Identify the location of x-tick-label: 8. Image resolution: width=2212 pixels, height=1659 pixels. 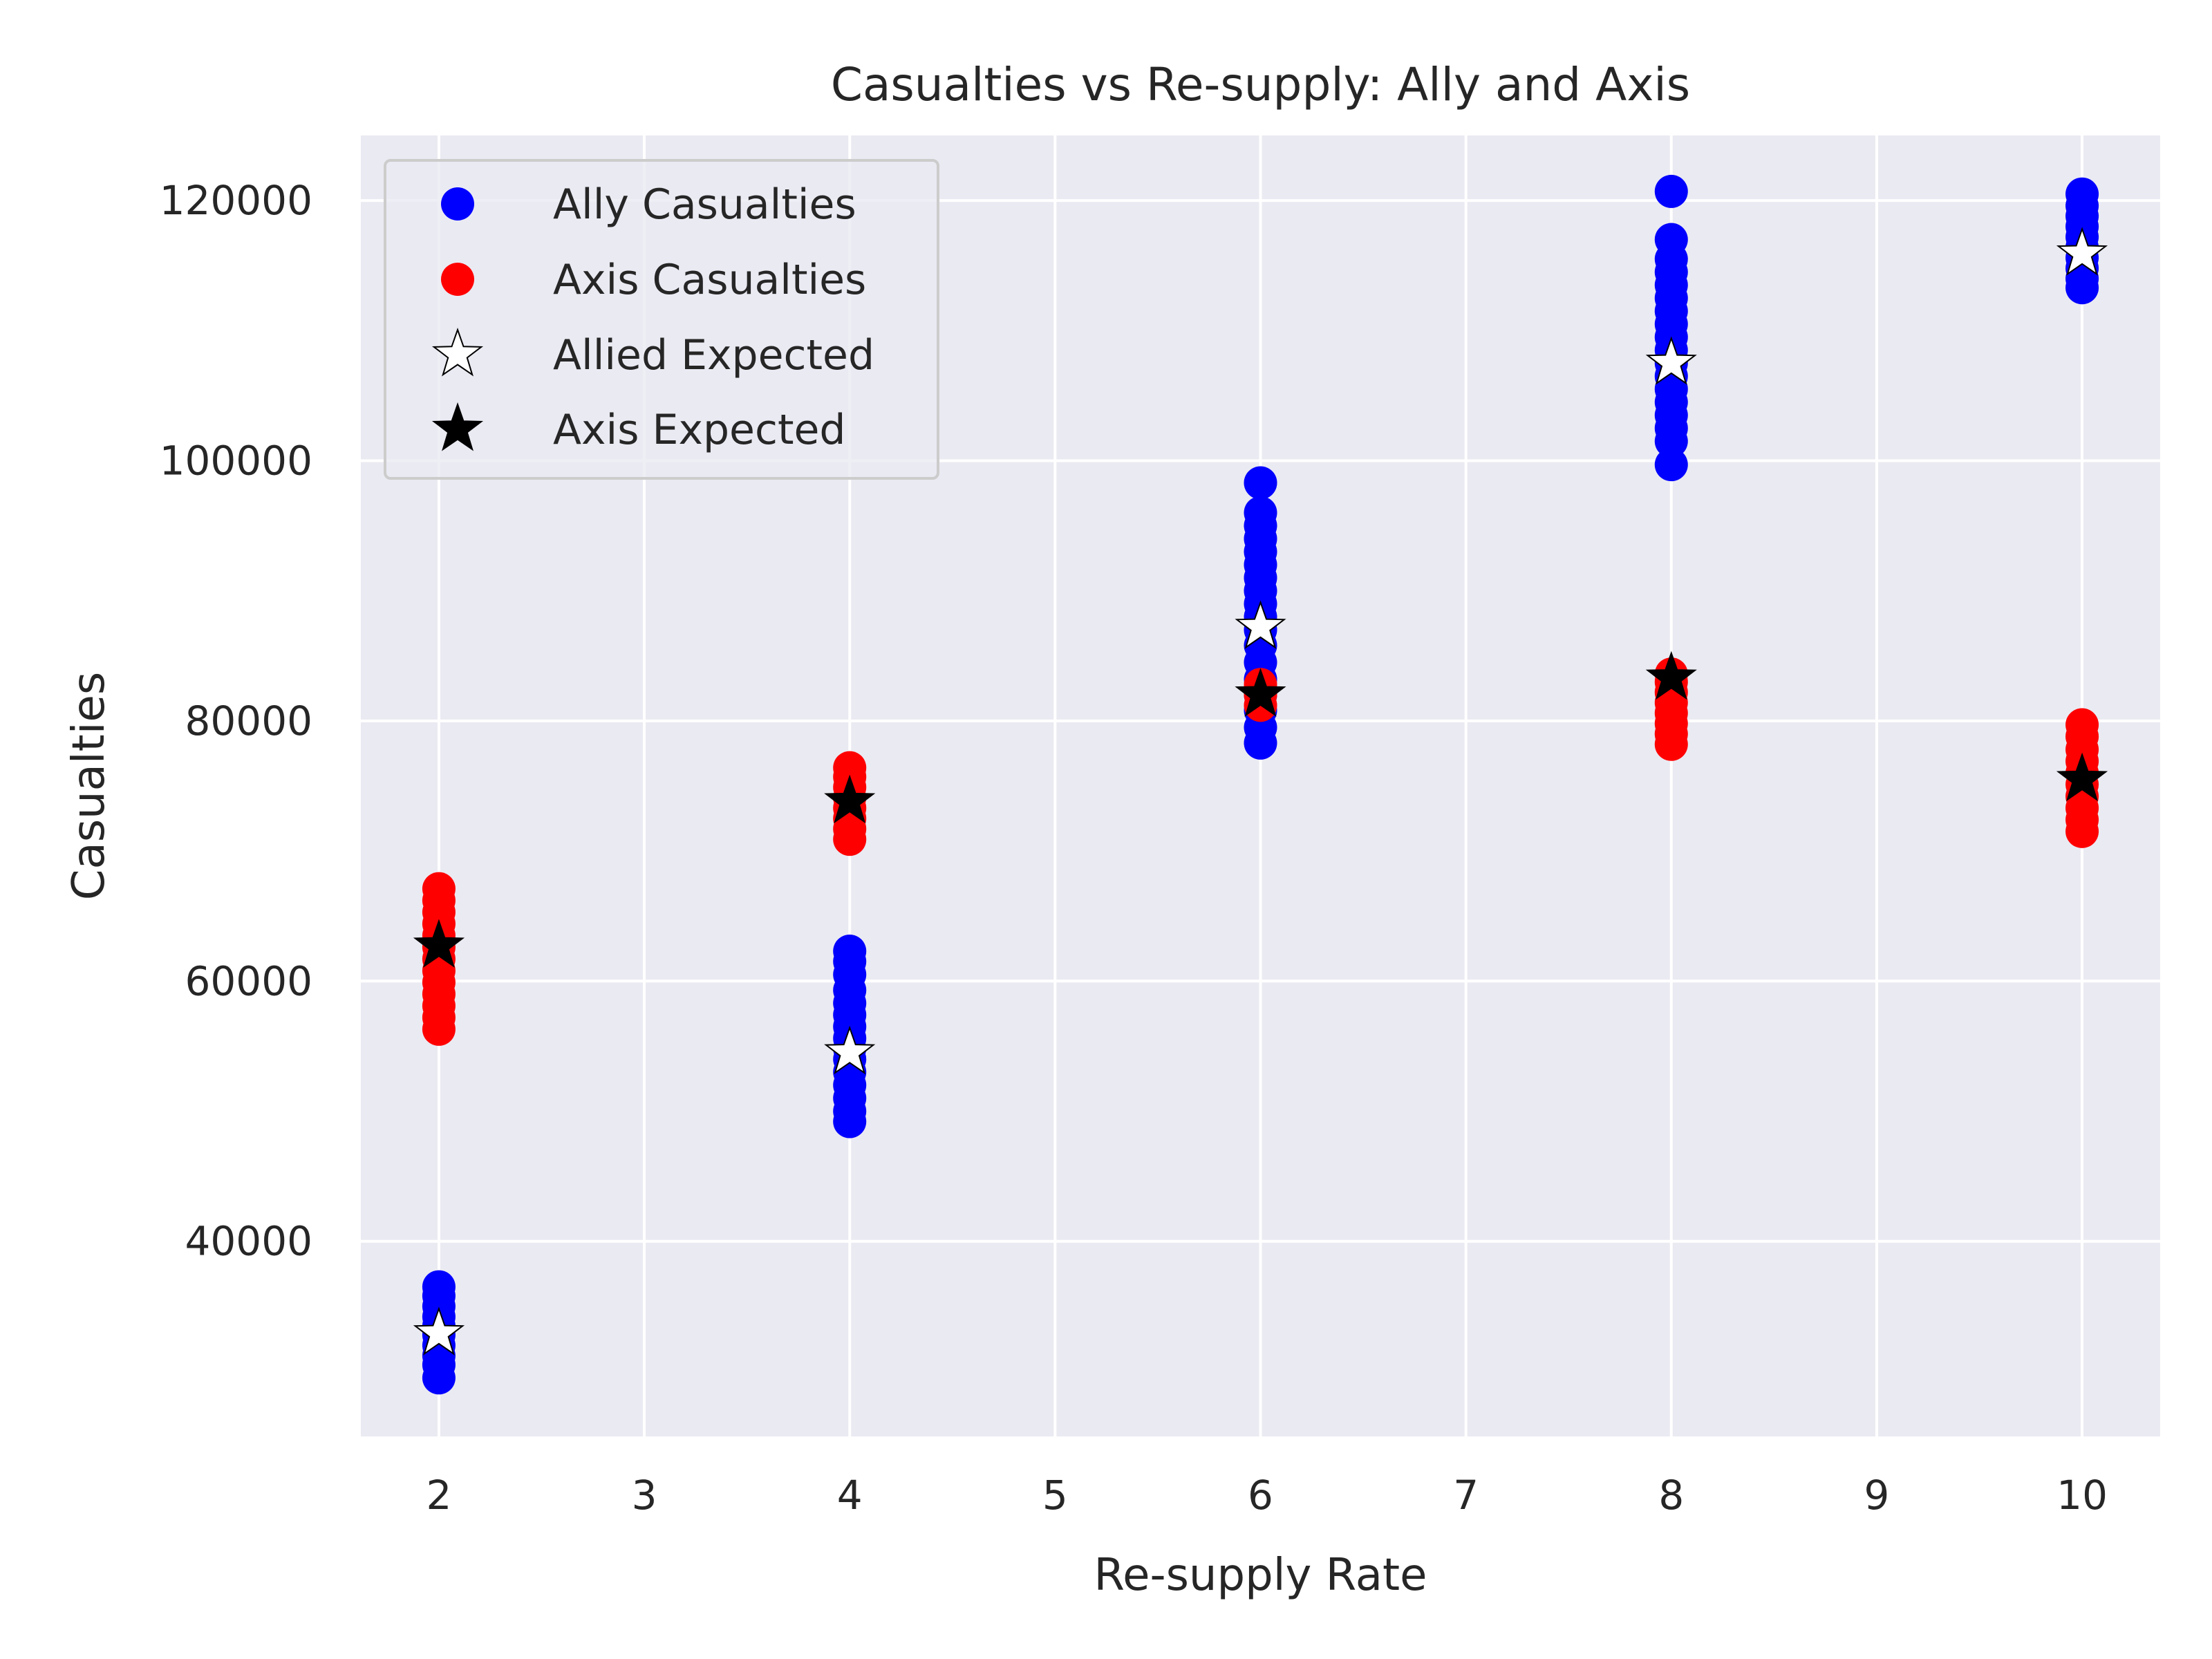
(1671, 1495).